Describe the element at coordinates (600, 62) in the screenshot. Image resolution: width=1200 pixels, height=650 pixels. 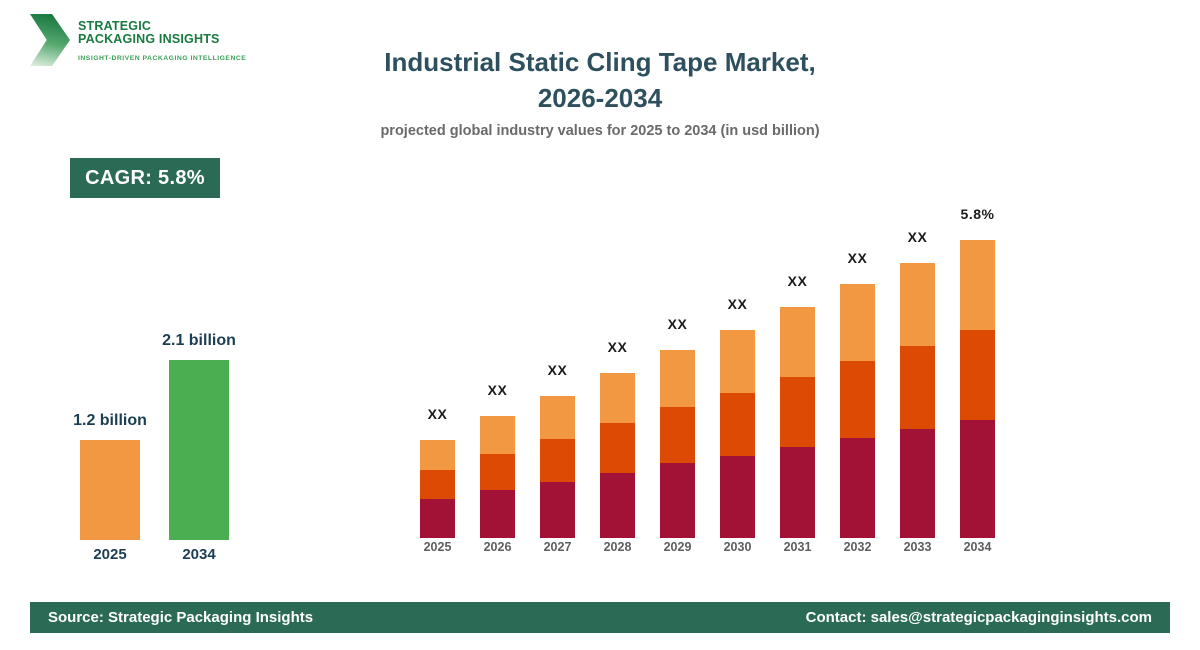
I see `page-title-line1: Industrial Static Cling Tape Market,` at that location.